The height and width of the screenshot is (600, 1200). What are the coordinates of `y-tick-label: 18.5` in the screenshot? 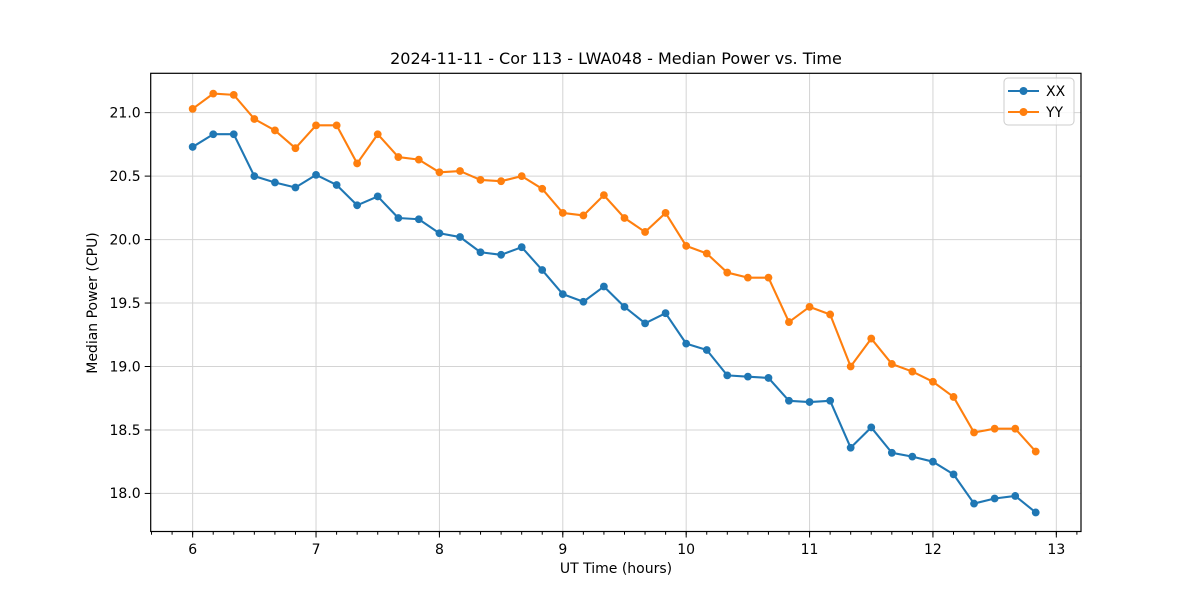 It's located at (125, 431).